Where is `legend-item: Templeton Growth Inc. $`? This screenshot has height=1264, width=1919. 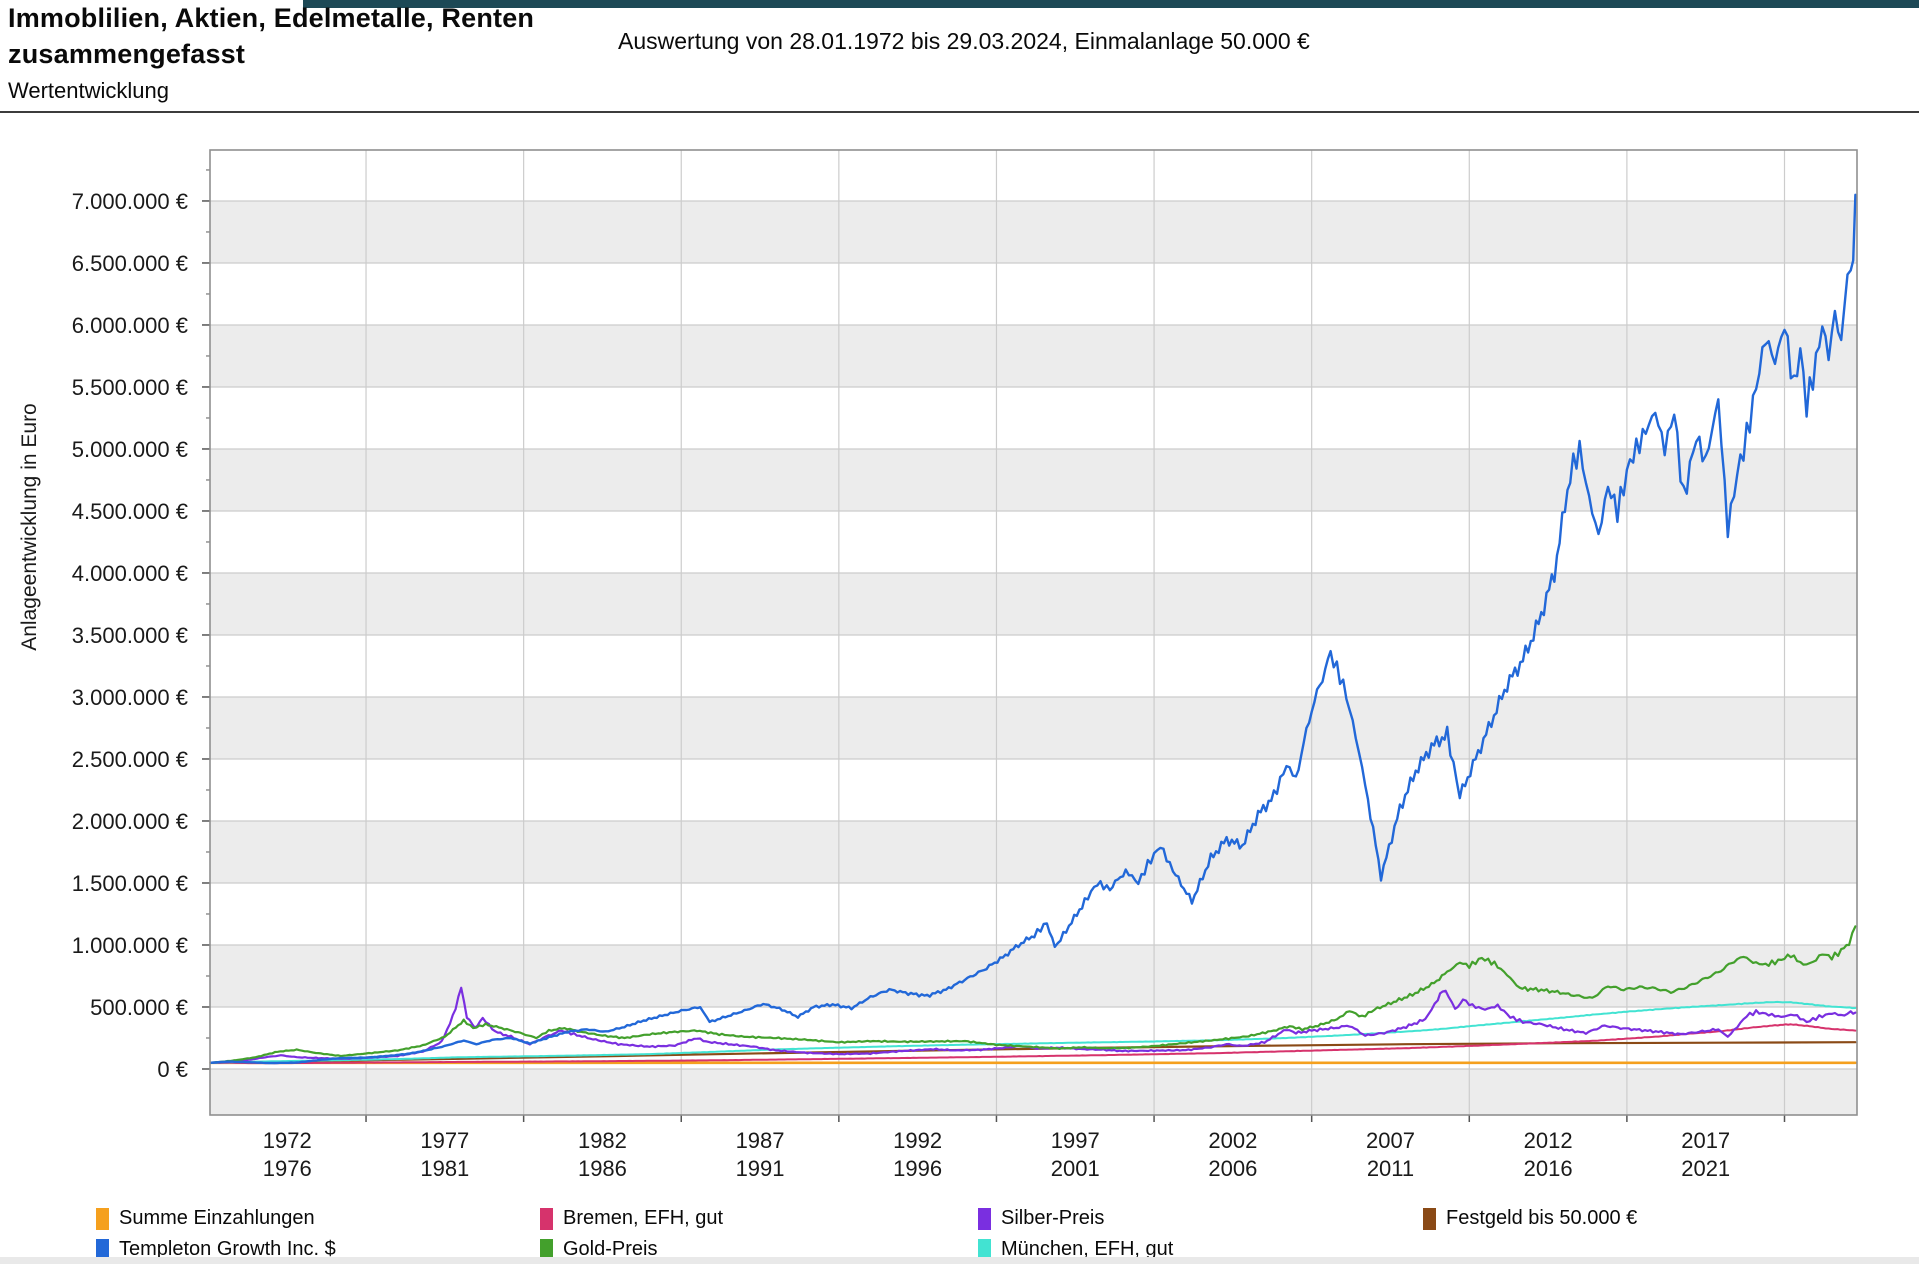
legend-item: Templeton Growth Inc. $ is located at coordinates (216, 1249).